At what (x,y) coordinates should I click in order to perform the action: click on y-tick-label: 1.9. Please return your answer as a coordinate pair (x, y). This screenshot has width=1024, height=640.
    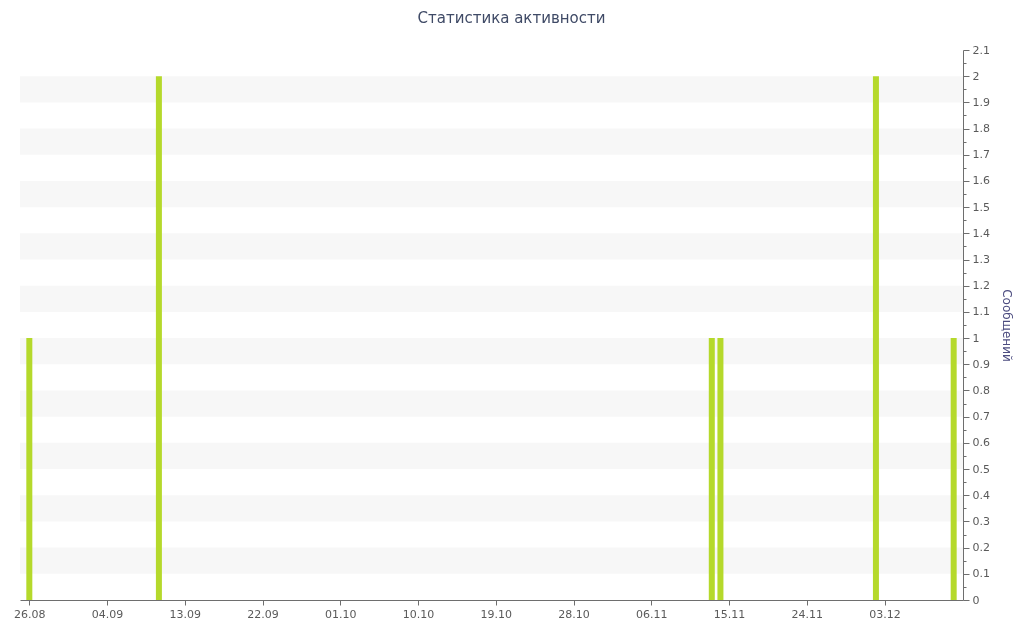
    Looking at the image, I should click on (981, 102).